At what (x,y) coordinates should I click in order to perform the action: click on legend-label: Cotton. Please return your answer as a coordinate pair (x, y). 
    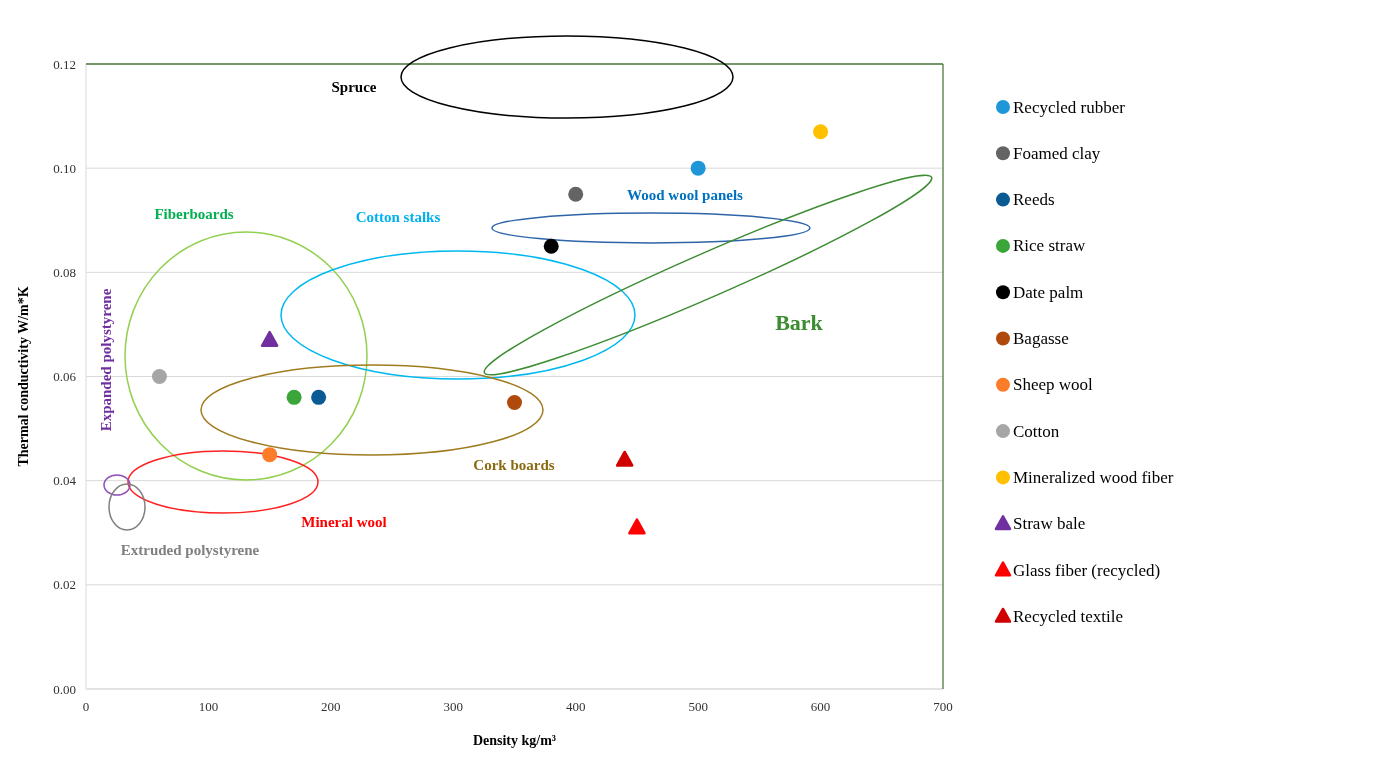
    Looking at the image, I should click on (1036, 431).